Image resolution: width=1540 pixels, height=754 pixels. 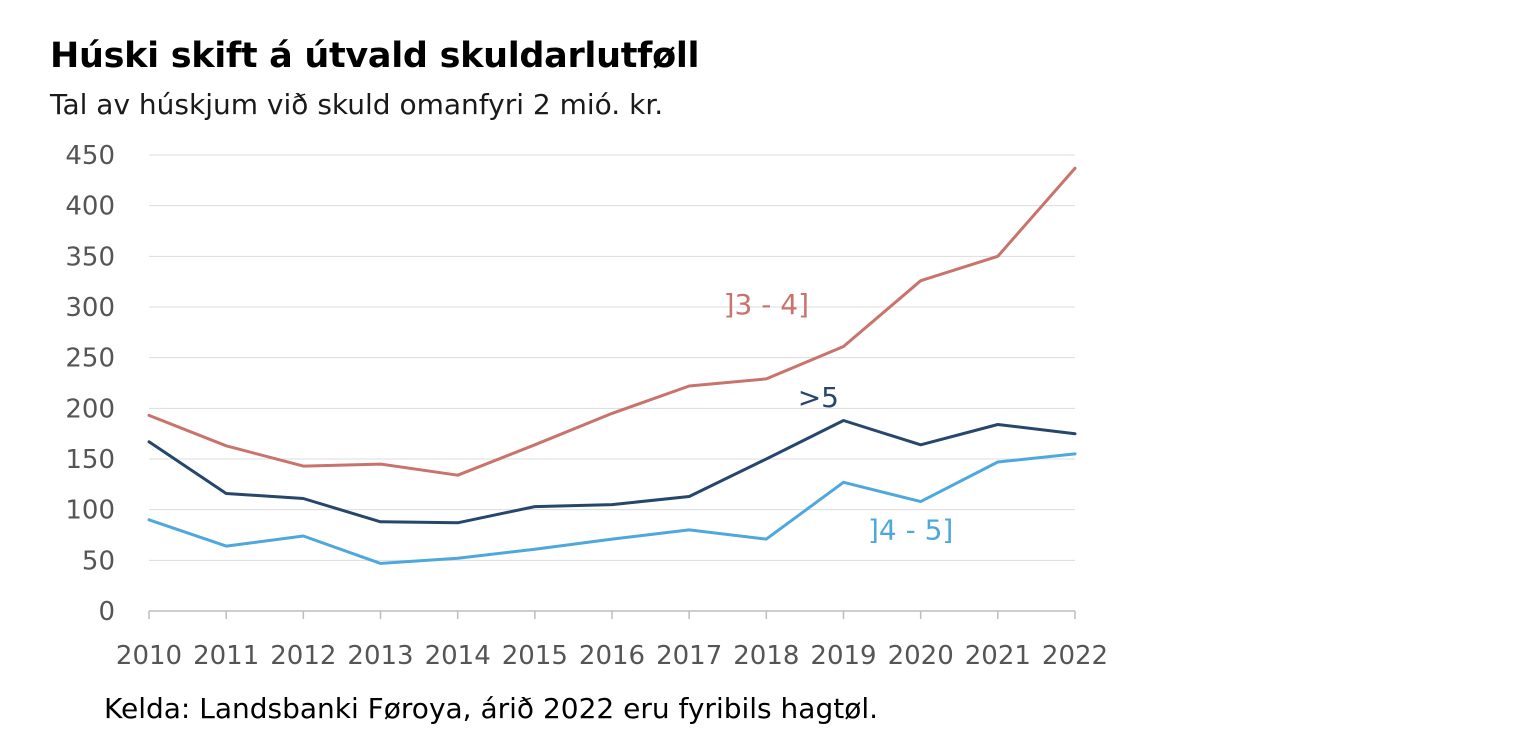 What do you see at coordinates (910, 530) in the screenshot?
I see `series-label-2: ]4 - 5]` at bounding box center [910, 530].